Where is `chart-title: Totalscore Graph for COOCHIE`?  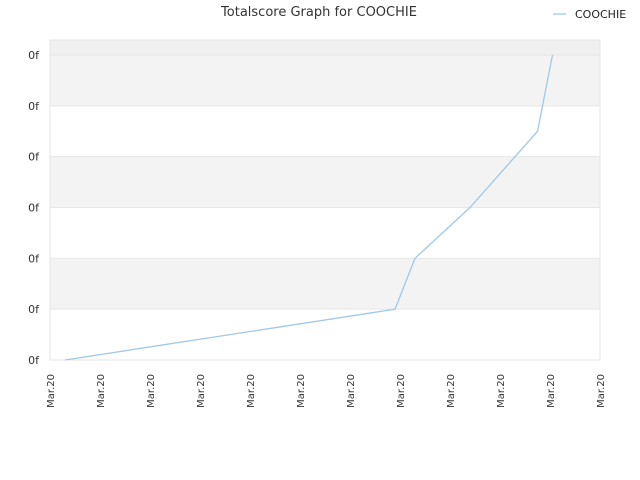
chart-title: Totalscore Graph for COOCHIE is located at coordinates (318, 12).